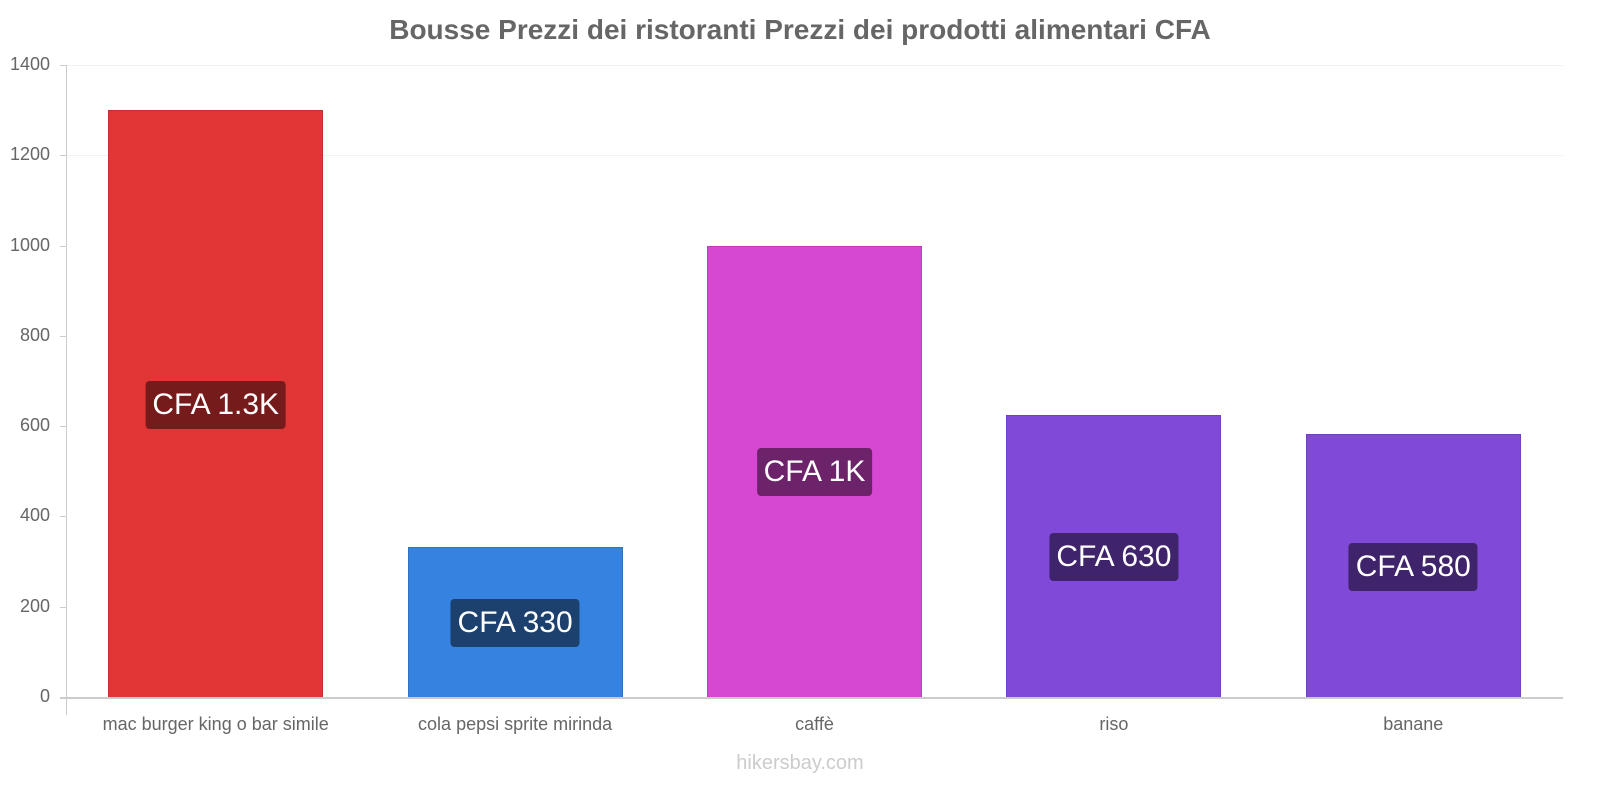 This screenshot has width=1600, height=800. I want to click on bar-value-label: CFA 630, so click(1114, 556).